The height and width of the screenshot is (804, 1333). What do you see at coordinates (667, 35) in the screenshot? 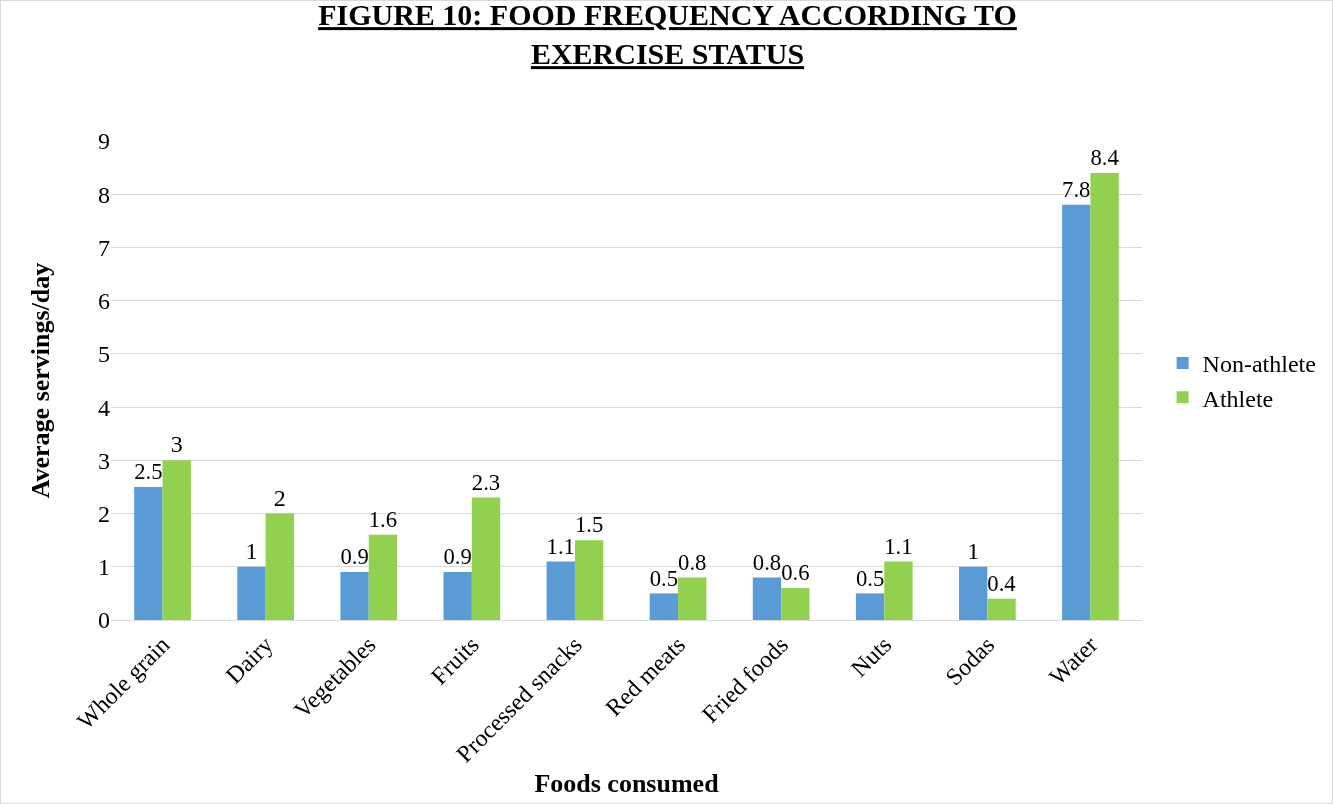
I see `chart-title: FIGURE 10: FOOD FREQUENCY ACCORDING TO EXERCISE STATUS` at bounding box center [667, 35].